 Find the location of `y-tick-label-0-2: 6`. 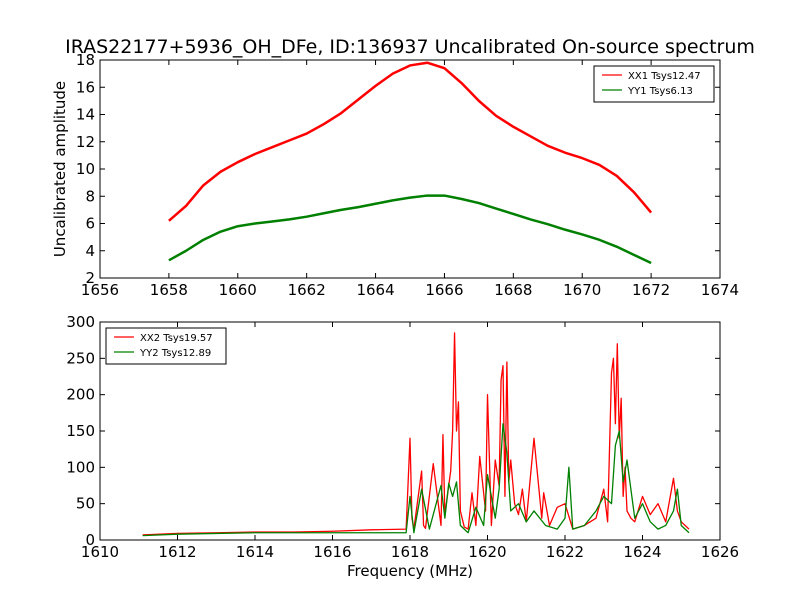

y-tick-label-0-2: 6 is located at coordinates (90, 224).